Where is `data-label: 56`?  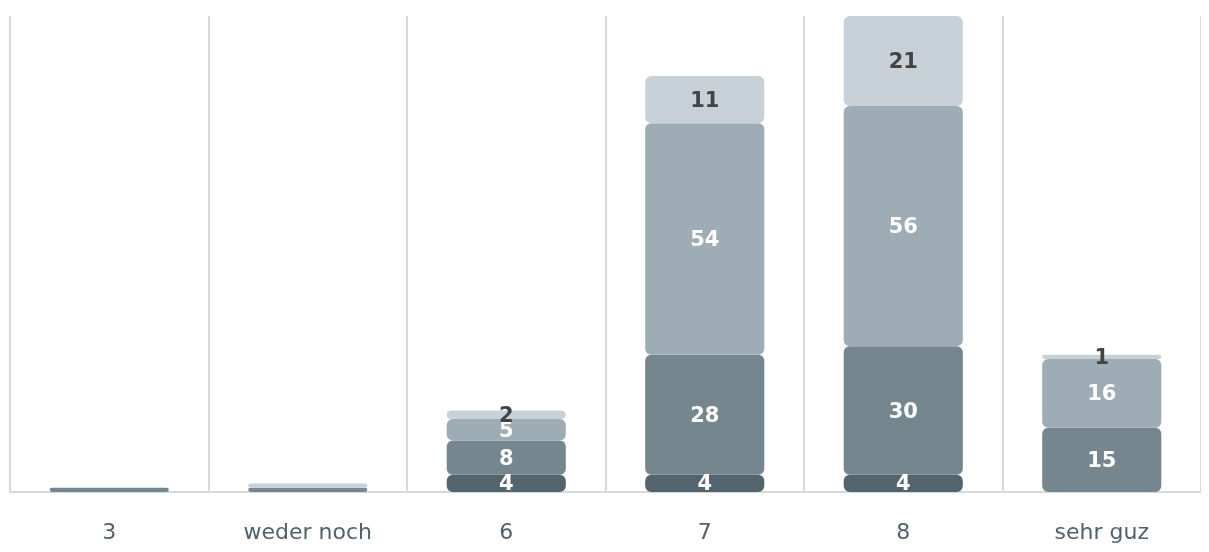 data-label: 56 is located at coordinates (903, 226).